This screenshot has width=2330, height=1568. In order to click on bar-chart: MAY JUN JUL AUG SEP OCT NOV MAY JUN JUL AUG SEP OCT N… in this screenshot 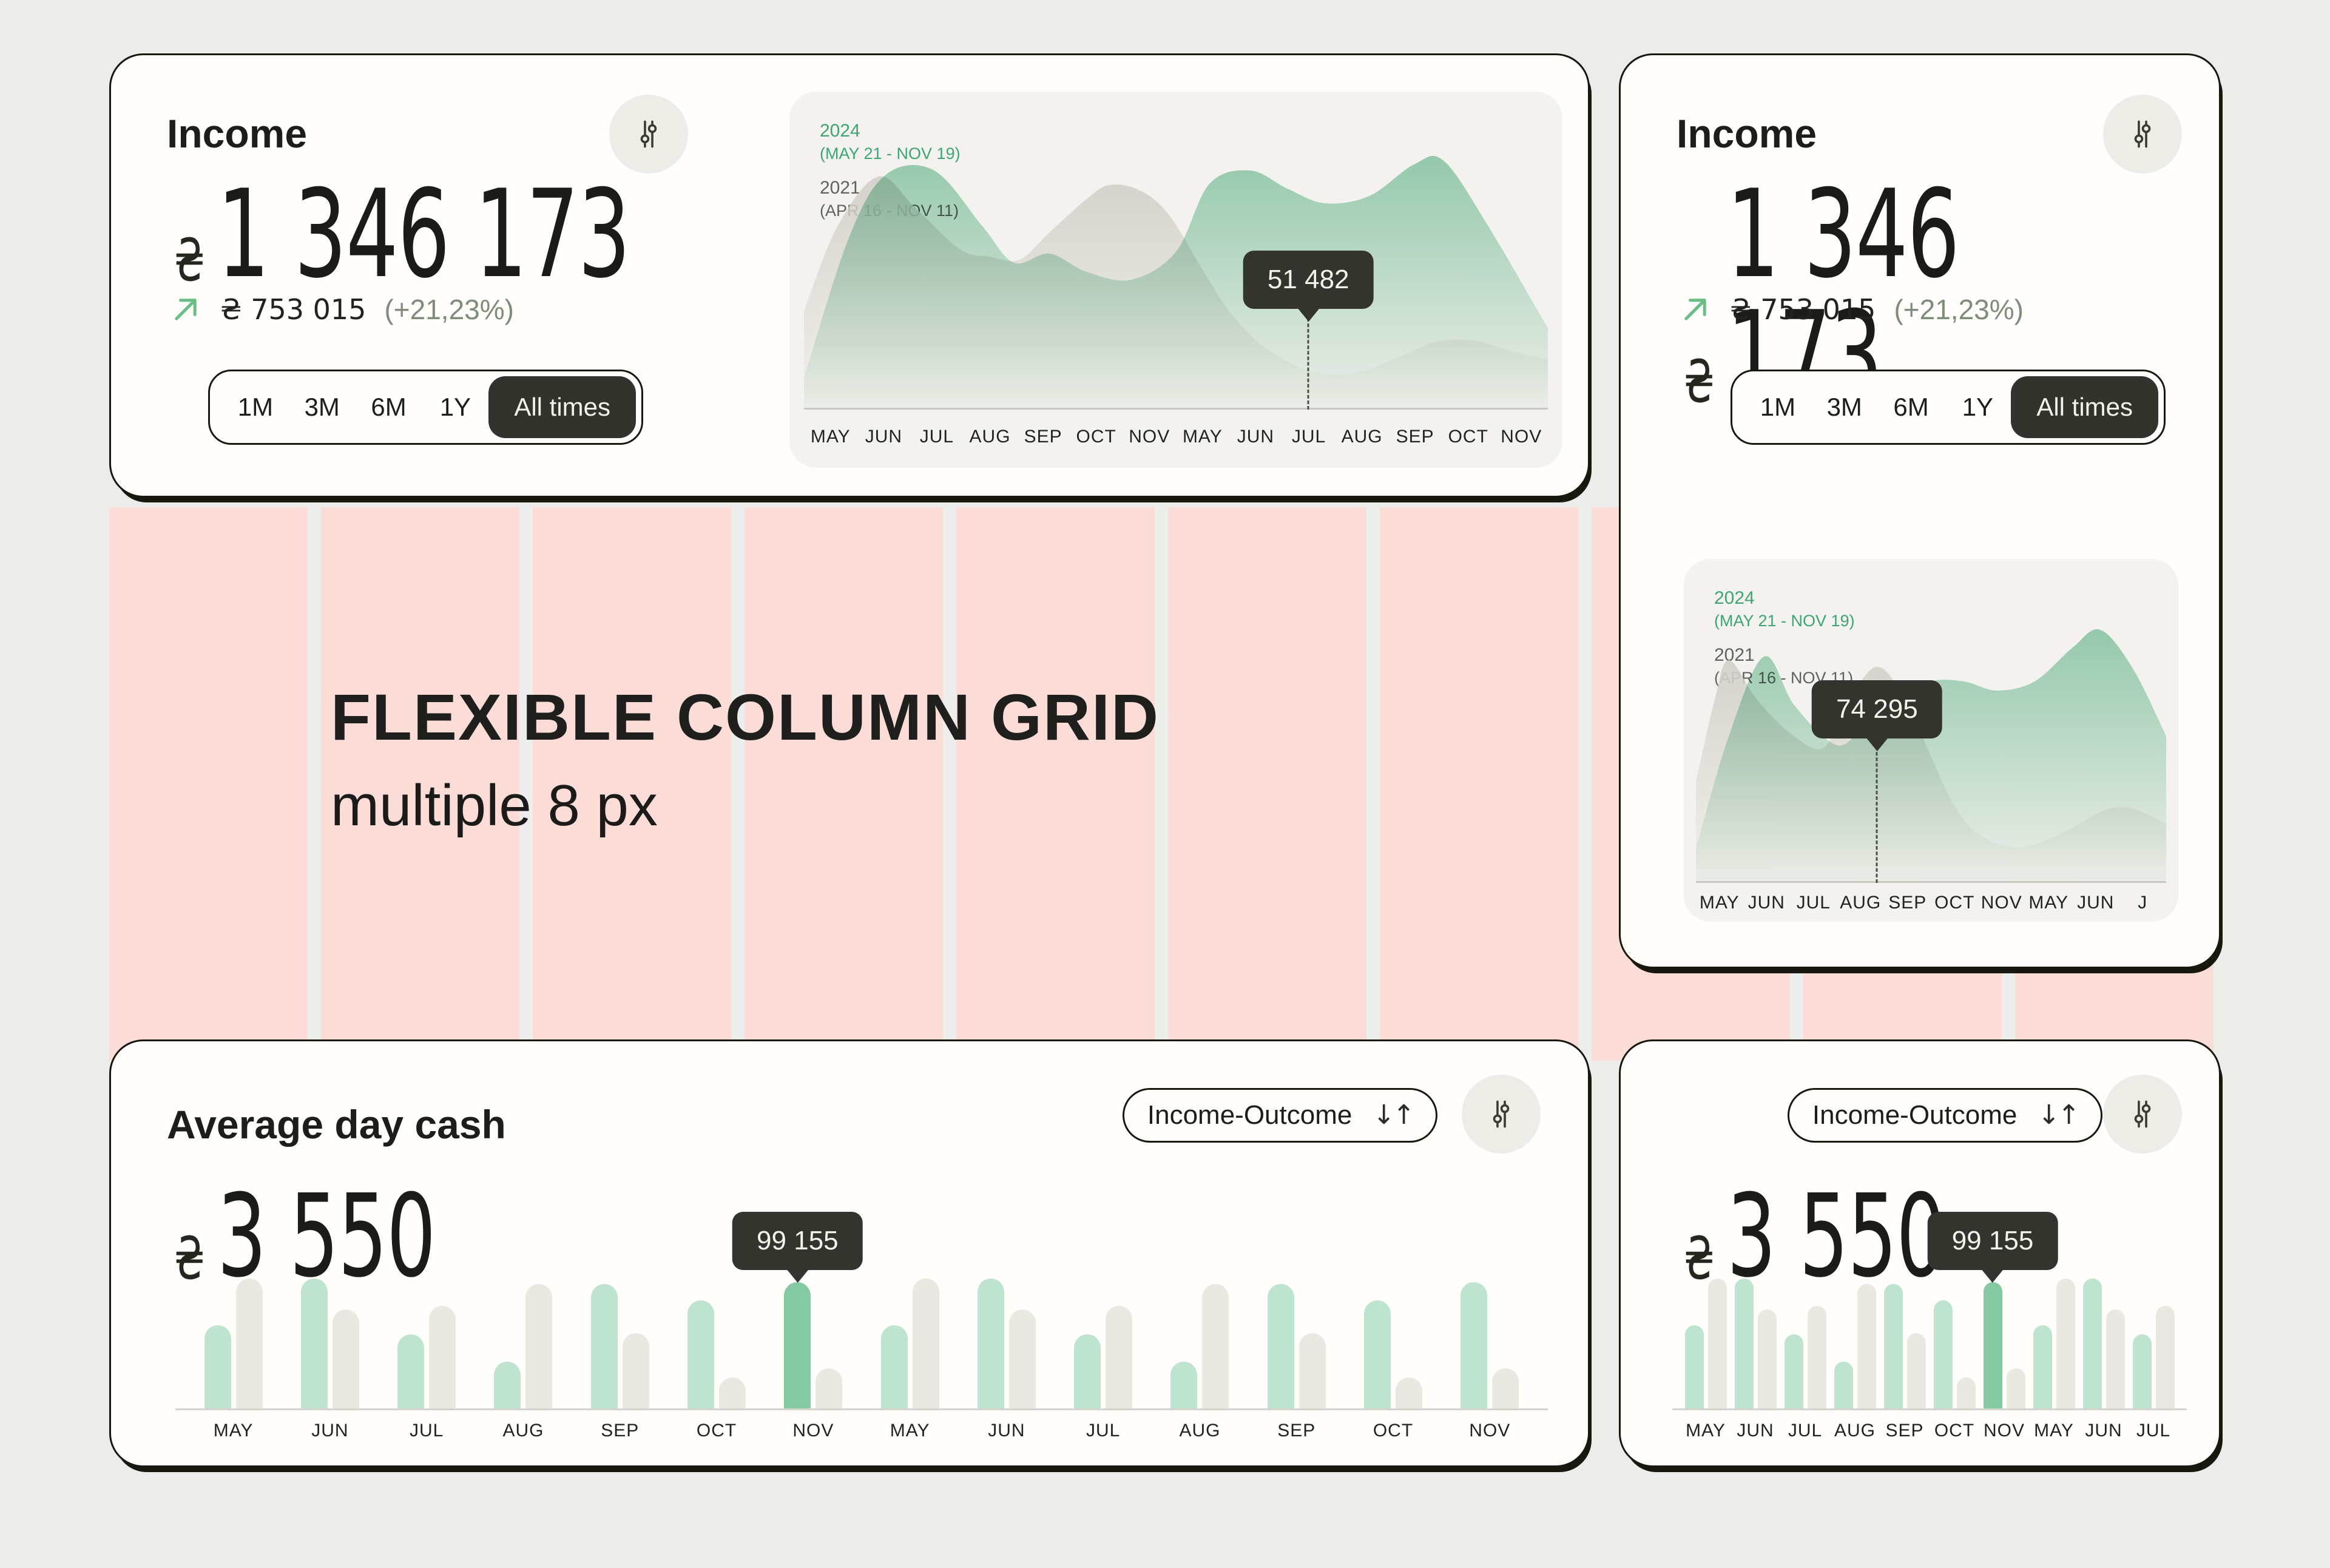, I will do `click(861, 1326)`.